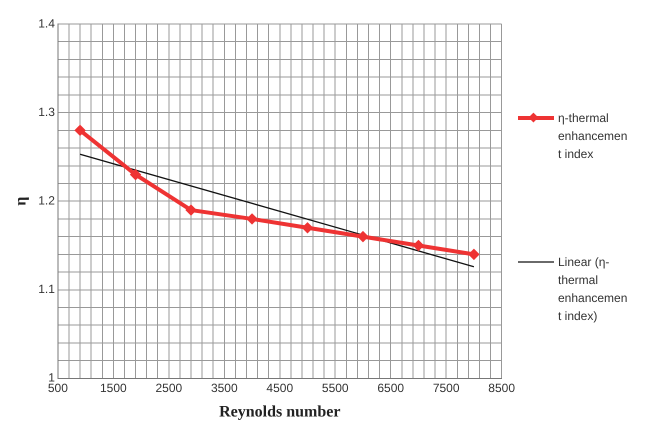 The width and height of the screenshot is (665, 434). I want to click on legend-label: Linear (η-thermal enhancement index), so click(593, 289).